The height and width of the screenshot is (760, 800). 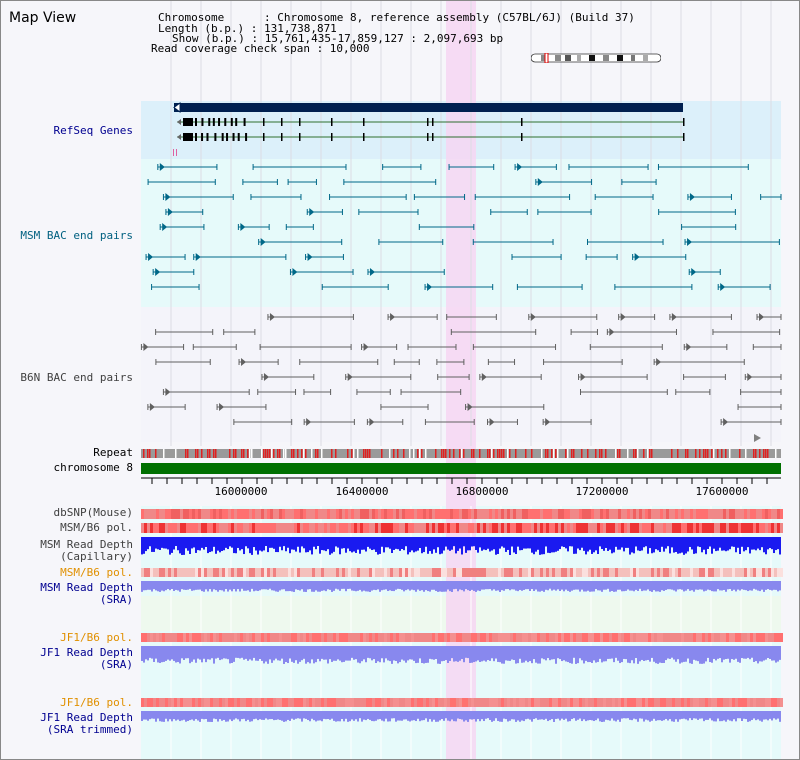 What do you see at coordinates (429, 129) in the screenshot?
I see `refseq-genes-track` at bounding box center [429, 129].